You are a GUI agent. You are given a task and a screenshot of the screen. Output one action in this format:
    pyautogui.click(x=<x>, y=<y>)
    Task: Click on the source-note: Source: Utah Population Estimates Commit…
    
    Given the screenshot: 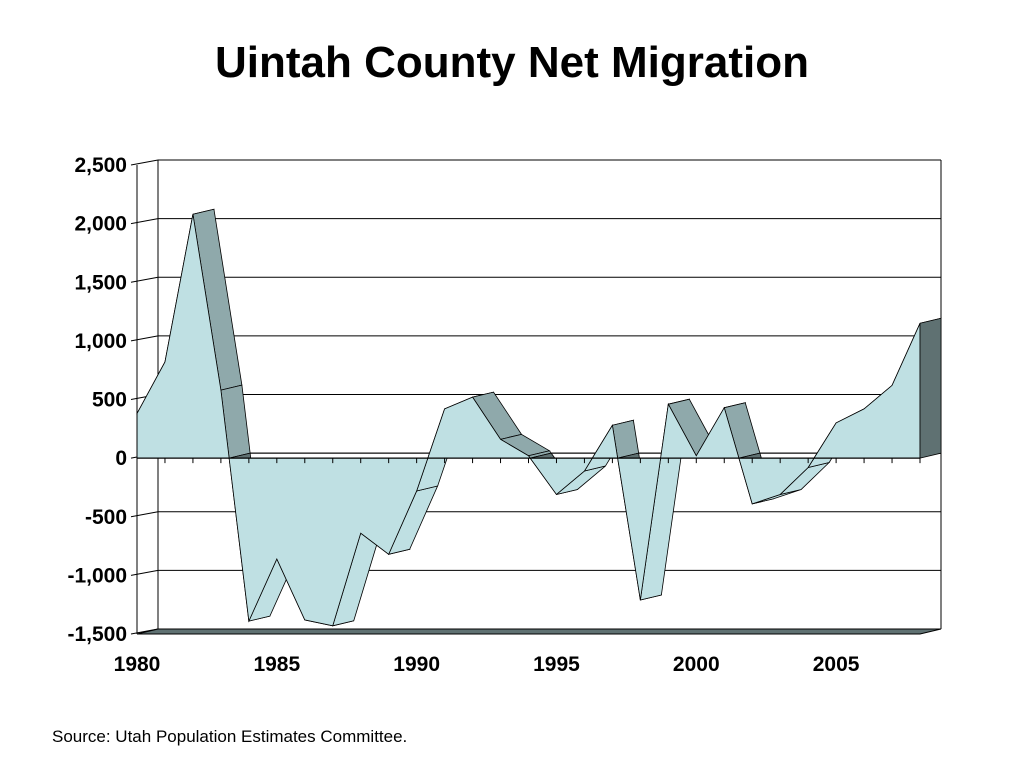 What is the action you would take?
    pyautogui.click(x=230, y=736)
    